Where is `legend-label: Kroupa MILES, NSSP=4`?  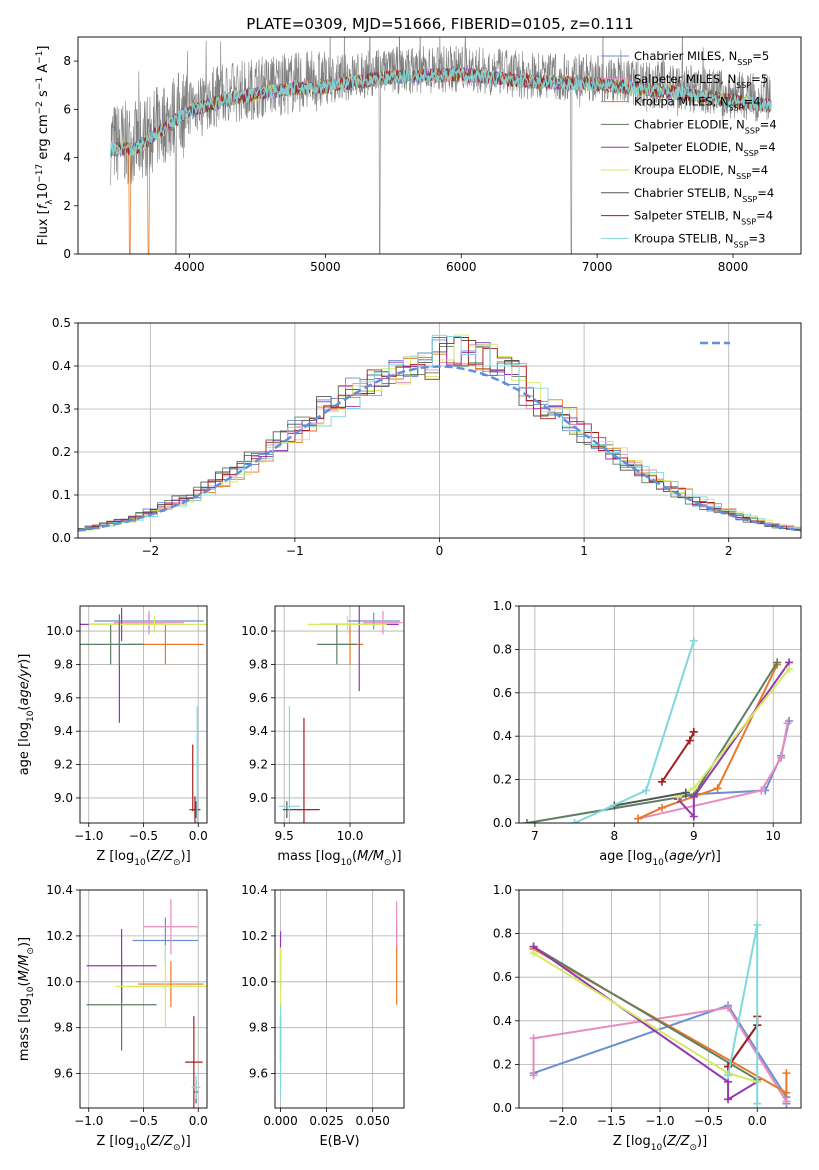 legend-label: Kroupa MILES, NSSP=4 is located at coordinates (697, 104).